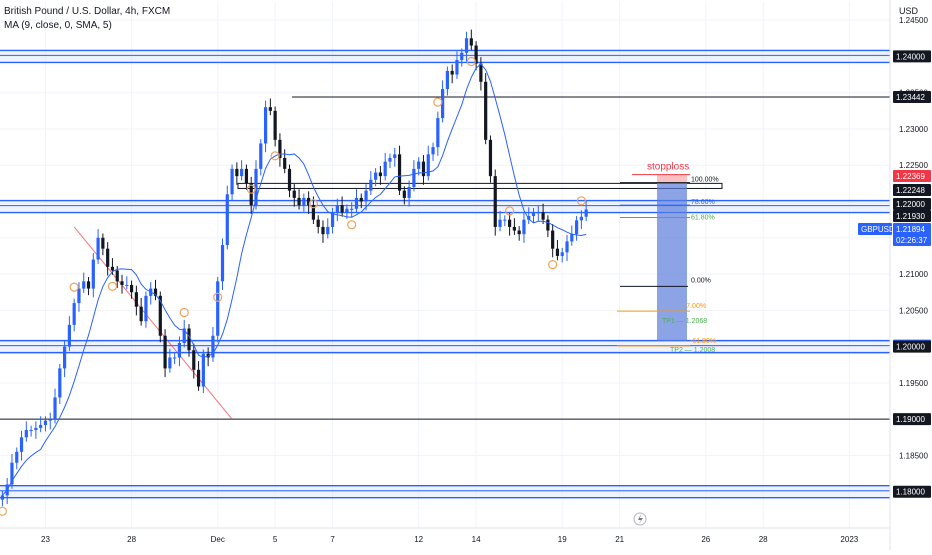  Describe the element at coordinates (910, 347) in the screenshot. I see `price-tag-label: 1.20000` at that location.